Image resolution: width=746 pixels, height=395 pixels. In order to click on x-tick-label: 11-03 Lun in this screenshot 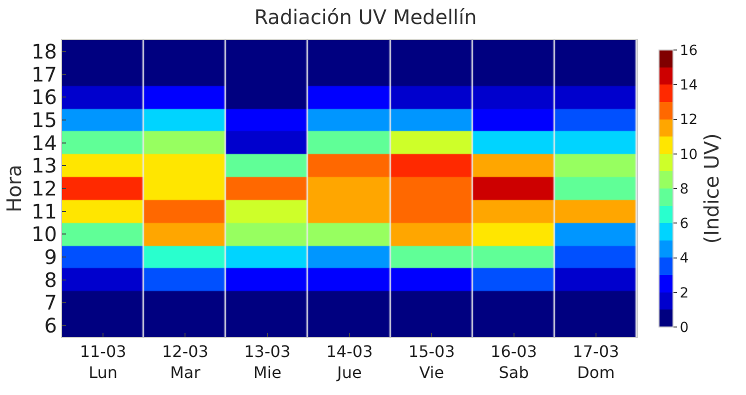, I will do `click(103, 362)`.